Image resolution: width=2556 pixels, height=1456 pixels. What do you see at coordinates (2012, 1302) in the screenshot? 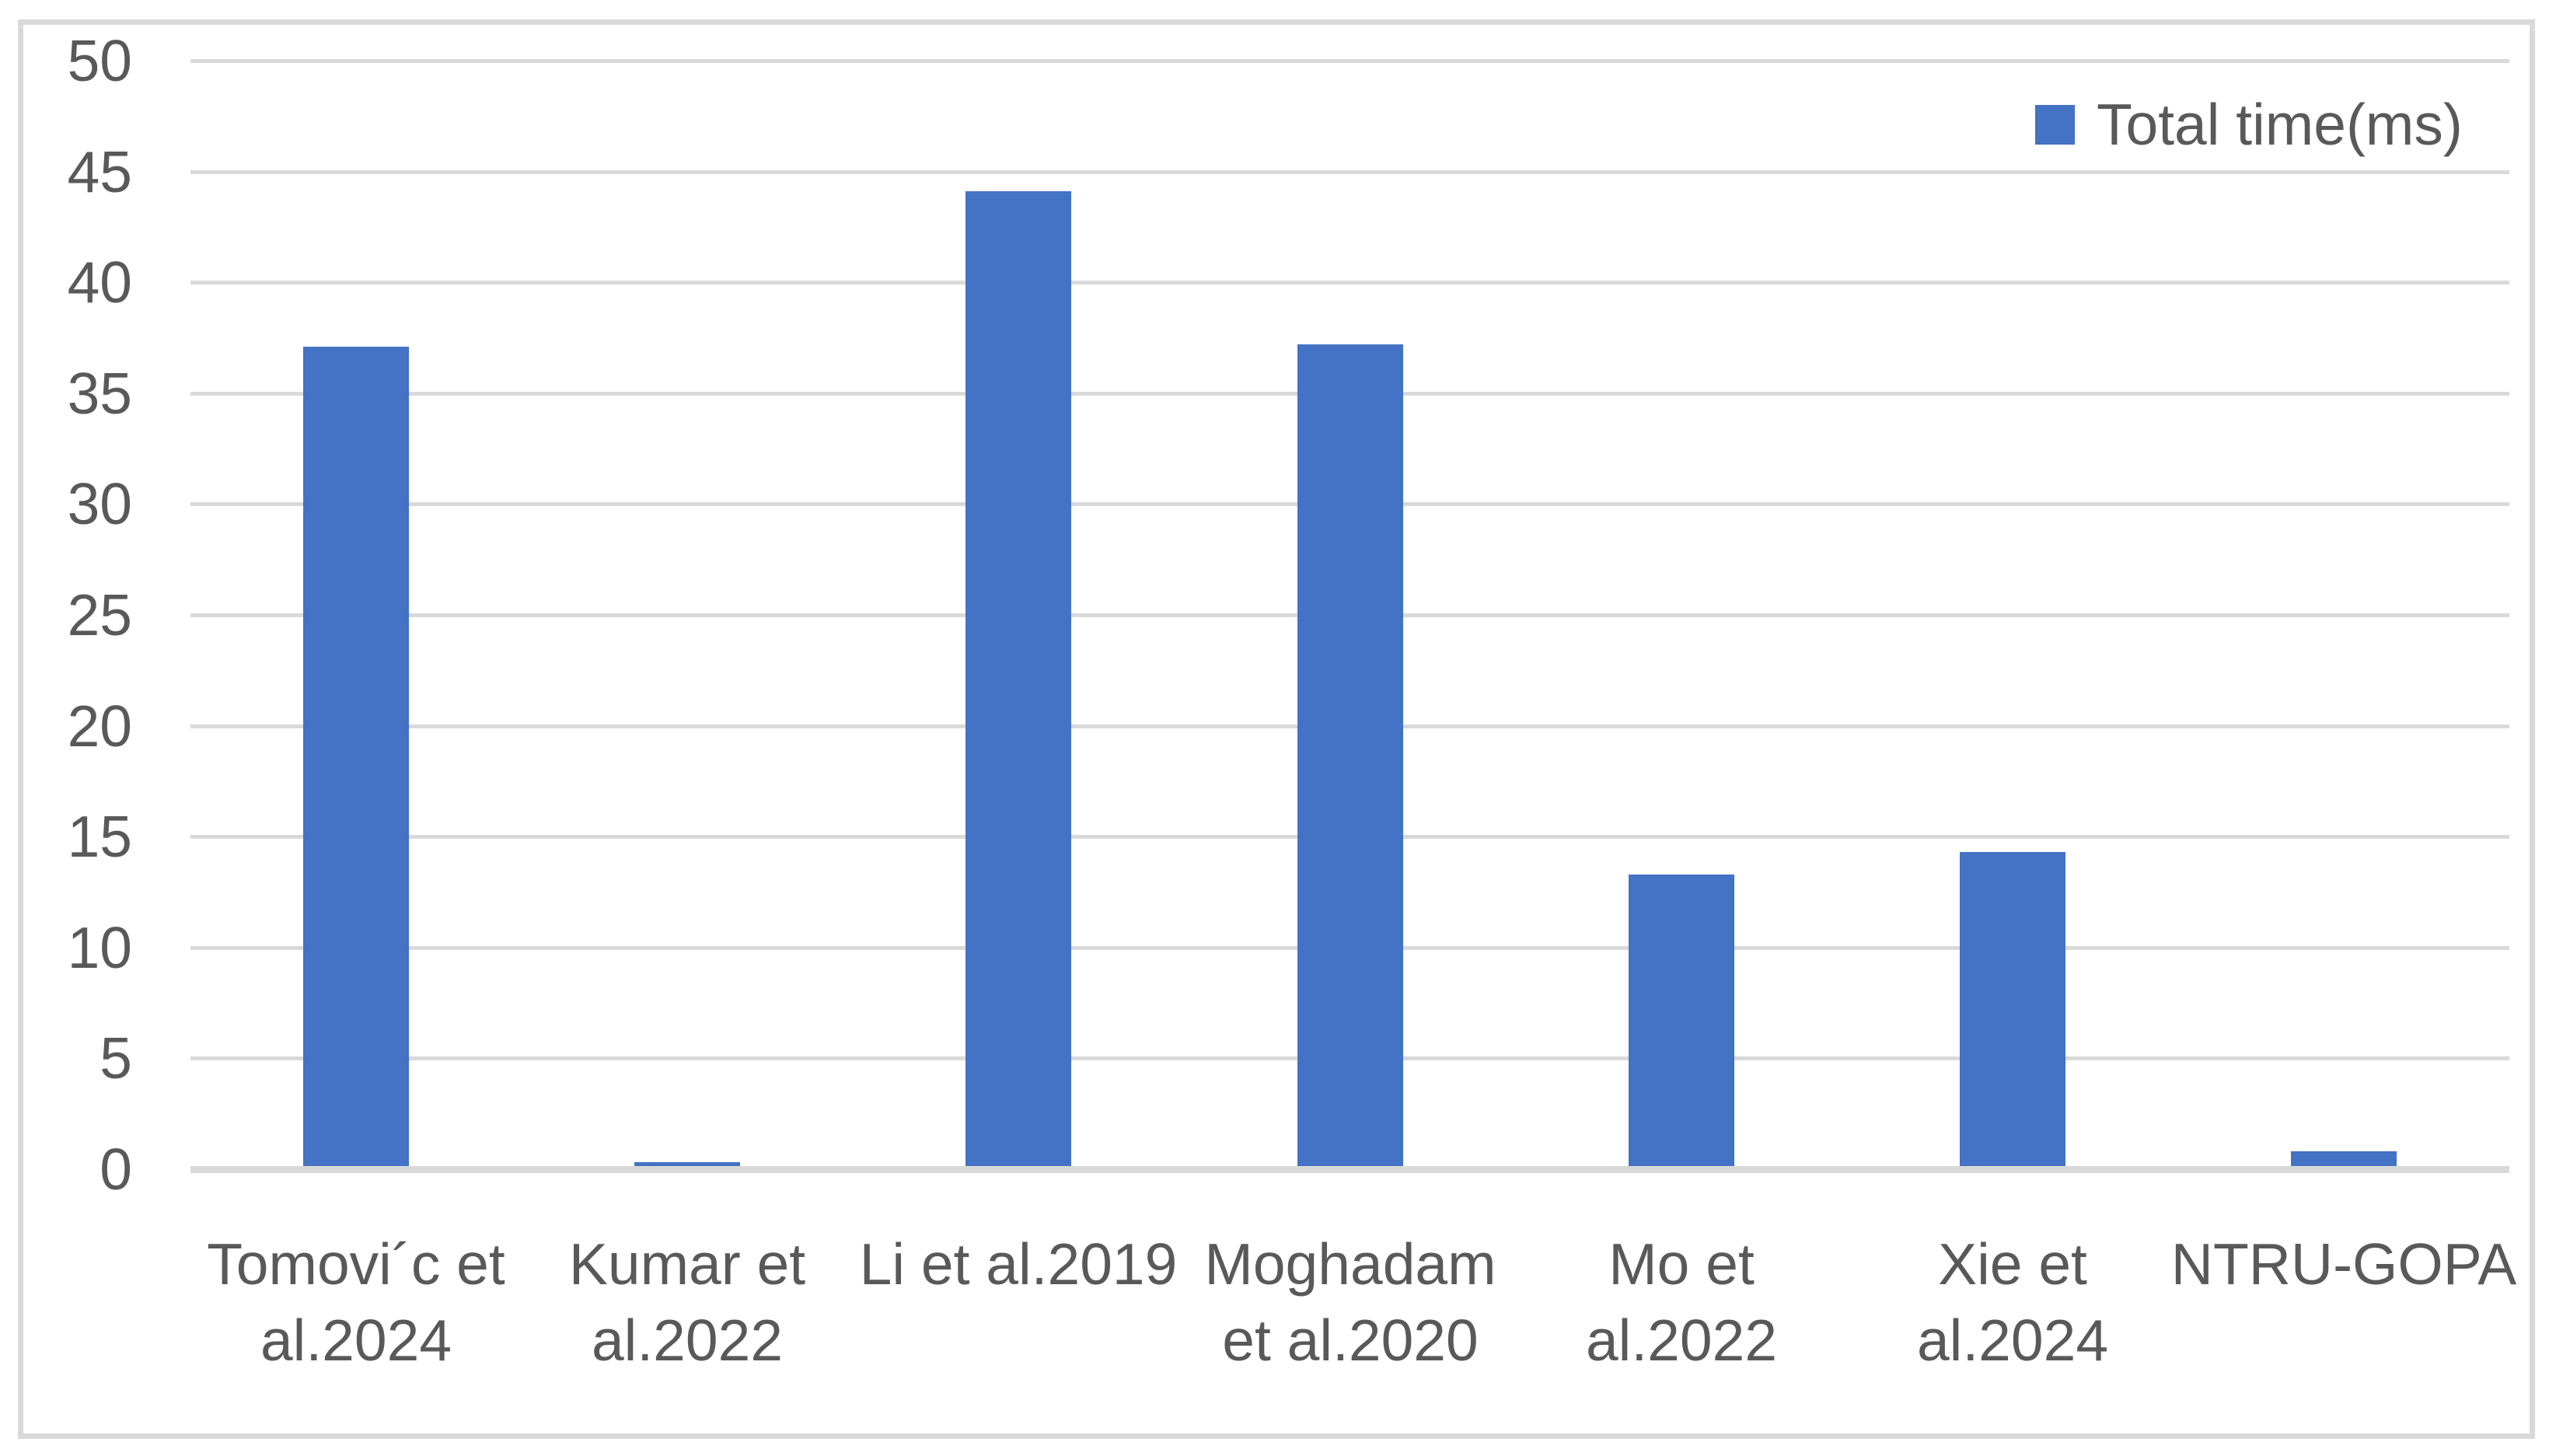
I see `x-category-label: Xie et al.2024` at bounding box center [2012, 1302].